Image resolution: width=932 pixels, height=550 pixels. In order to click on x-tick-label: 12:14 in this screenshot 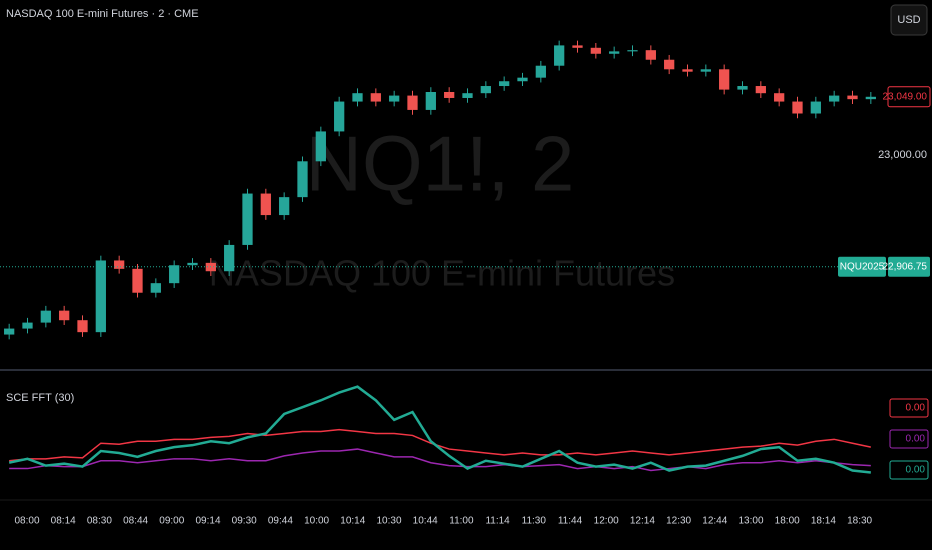, I will do `click(642, 521)`.